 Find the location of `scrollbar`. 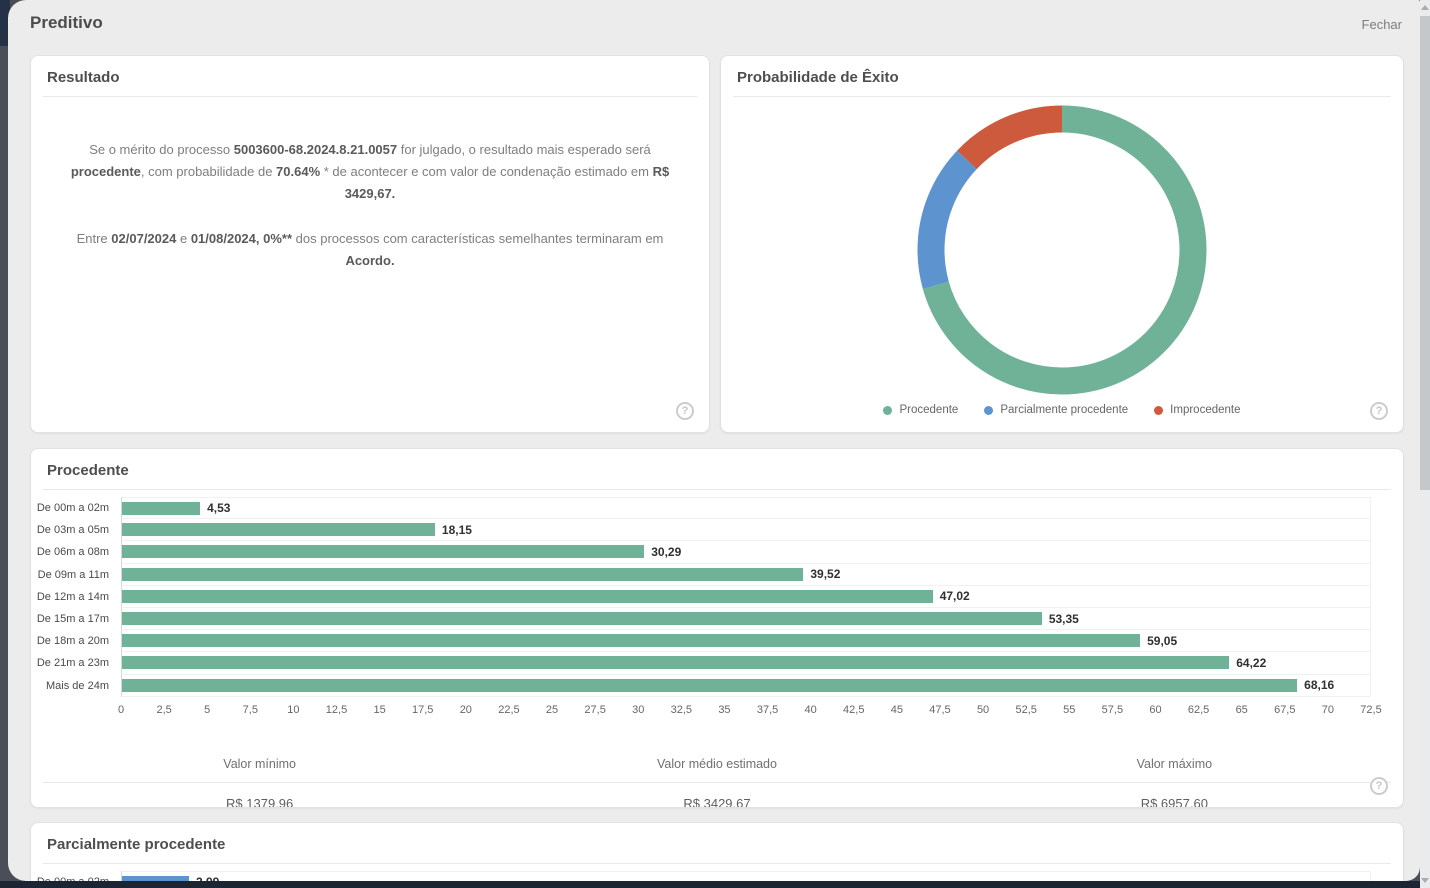

scrollbar is located at coordinates (1425, 444).